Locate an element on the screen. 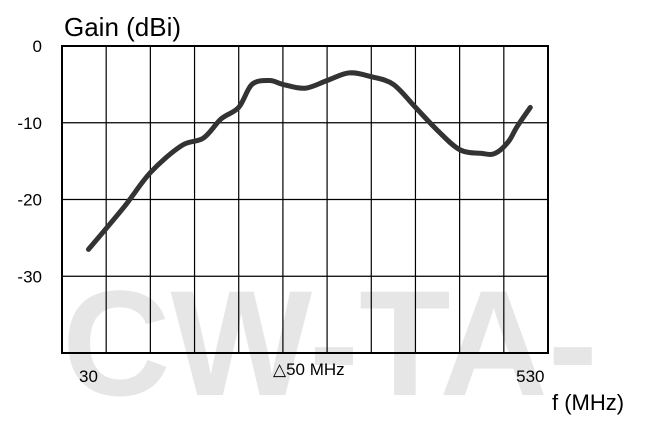 The image size is (659, 421). y-tick-labels: 0 -10 -20 -30 is located at coordinates (29, 161).